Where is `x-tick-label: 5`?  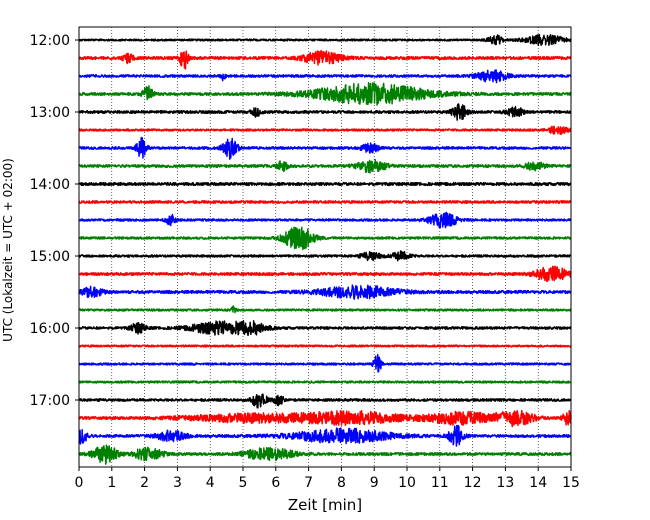 x-tick-label: 5 is located at coordinates (243, 483).